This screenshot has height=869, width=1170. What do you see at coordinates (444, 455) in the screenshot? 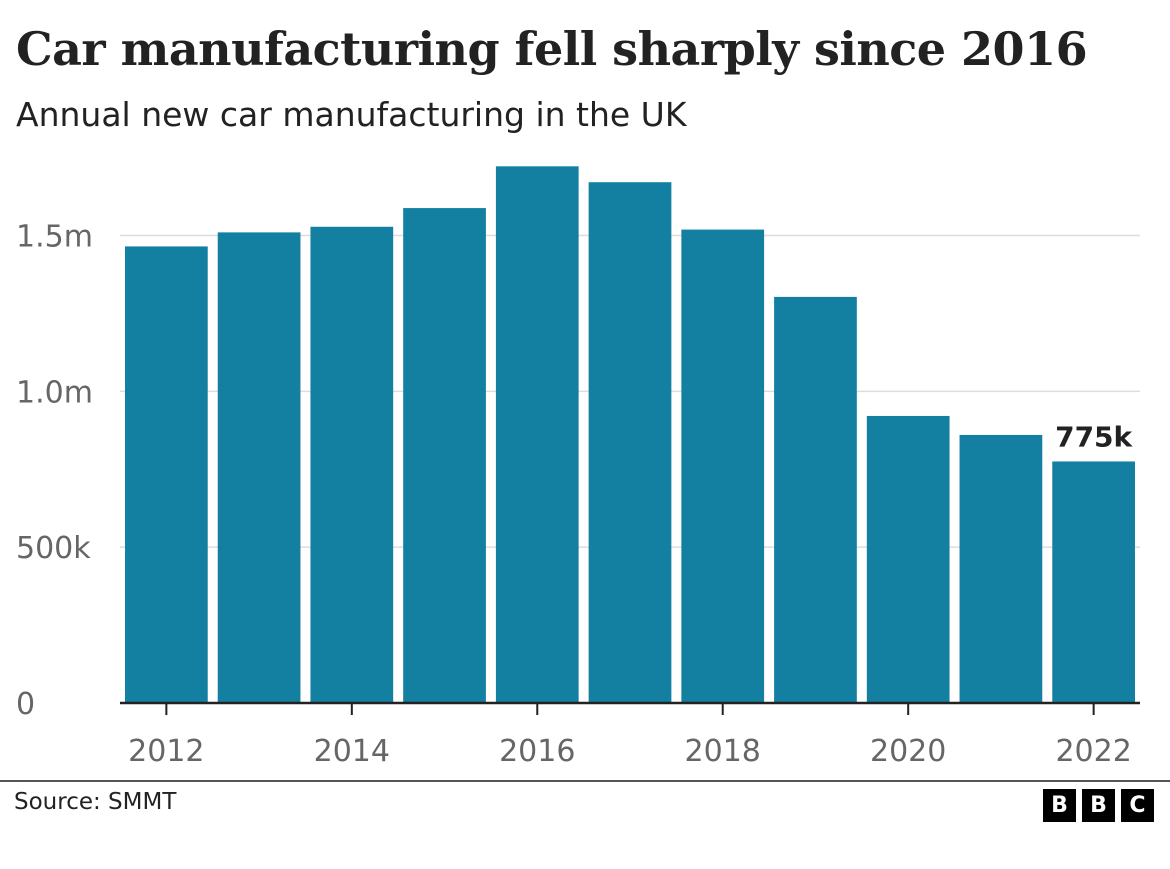
I see `bar-2015` at bounding box center [444, 455].